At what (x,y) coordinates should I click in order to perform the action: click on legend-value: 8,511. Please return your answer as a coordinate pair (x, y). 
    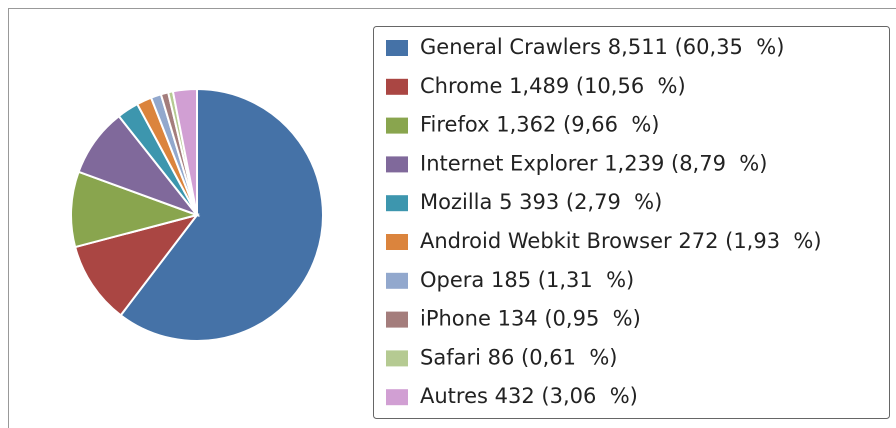
    Looking at the image, I should click on (638, 47).